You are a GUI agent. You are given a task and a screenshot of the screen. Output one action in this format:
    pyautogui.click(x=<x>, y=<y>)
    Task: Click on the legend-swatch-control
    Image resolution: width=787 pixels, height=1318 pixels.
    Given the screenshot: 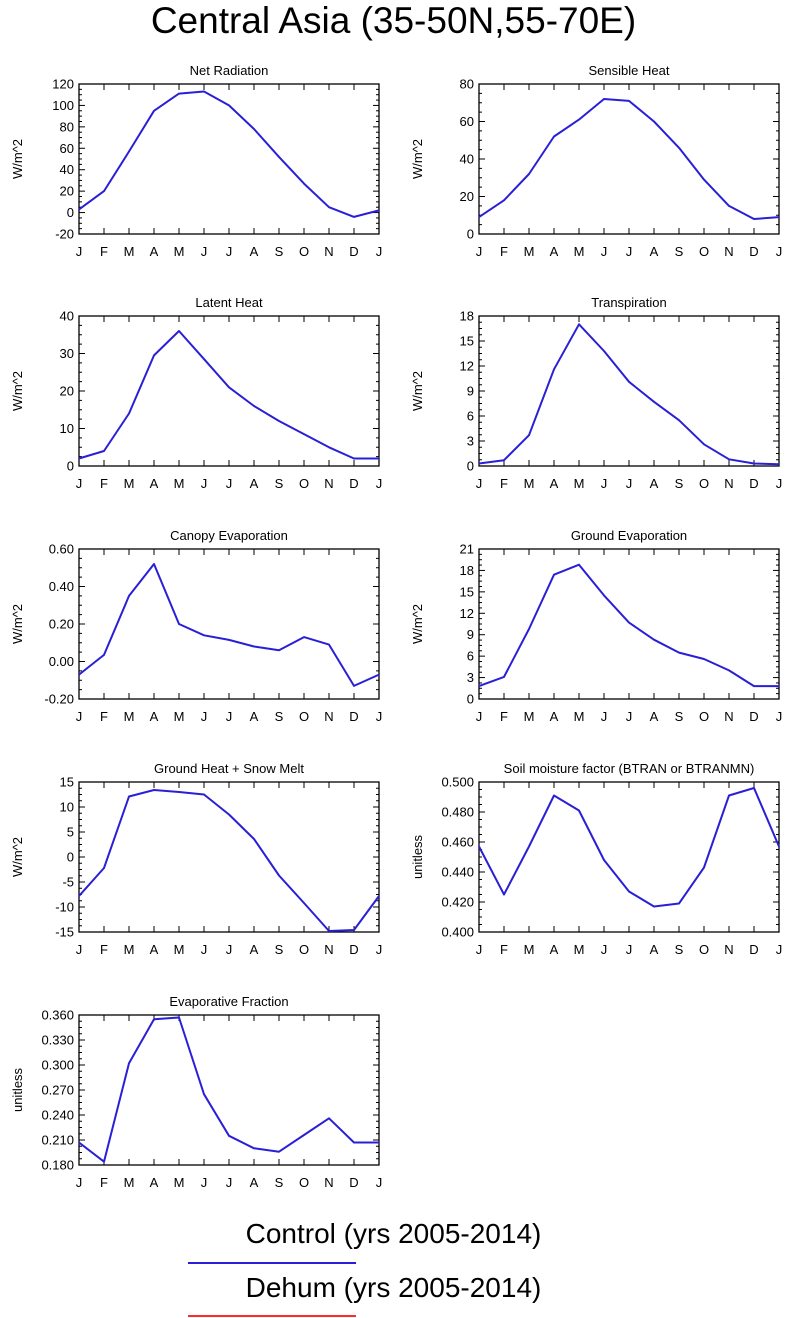 What is the action you would take?
    pyautogui.click(x=272, y=1263)
    